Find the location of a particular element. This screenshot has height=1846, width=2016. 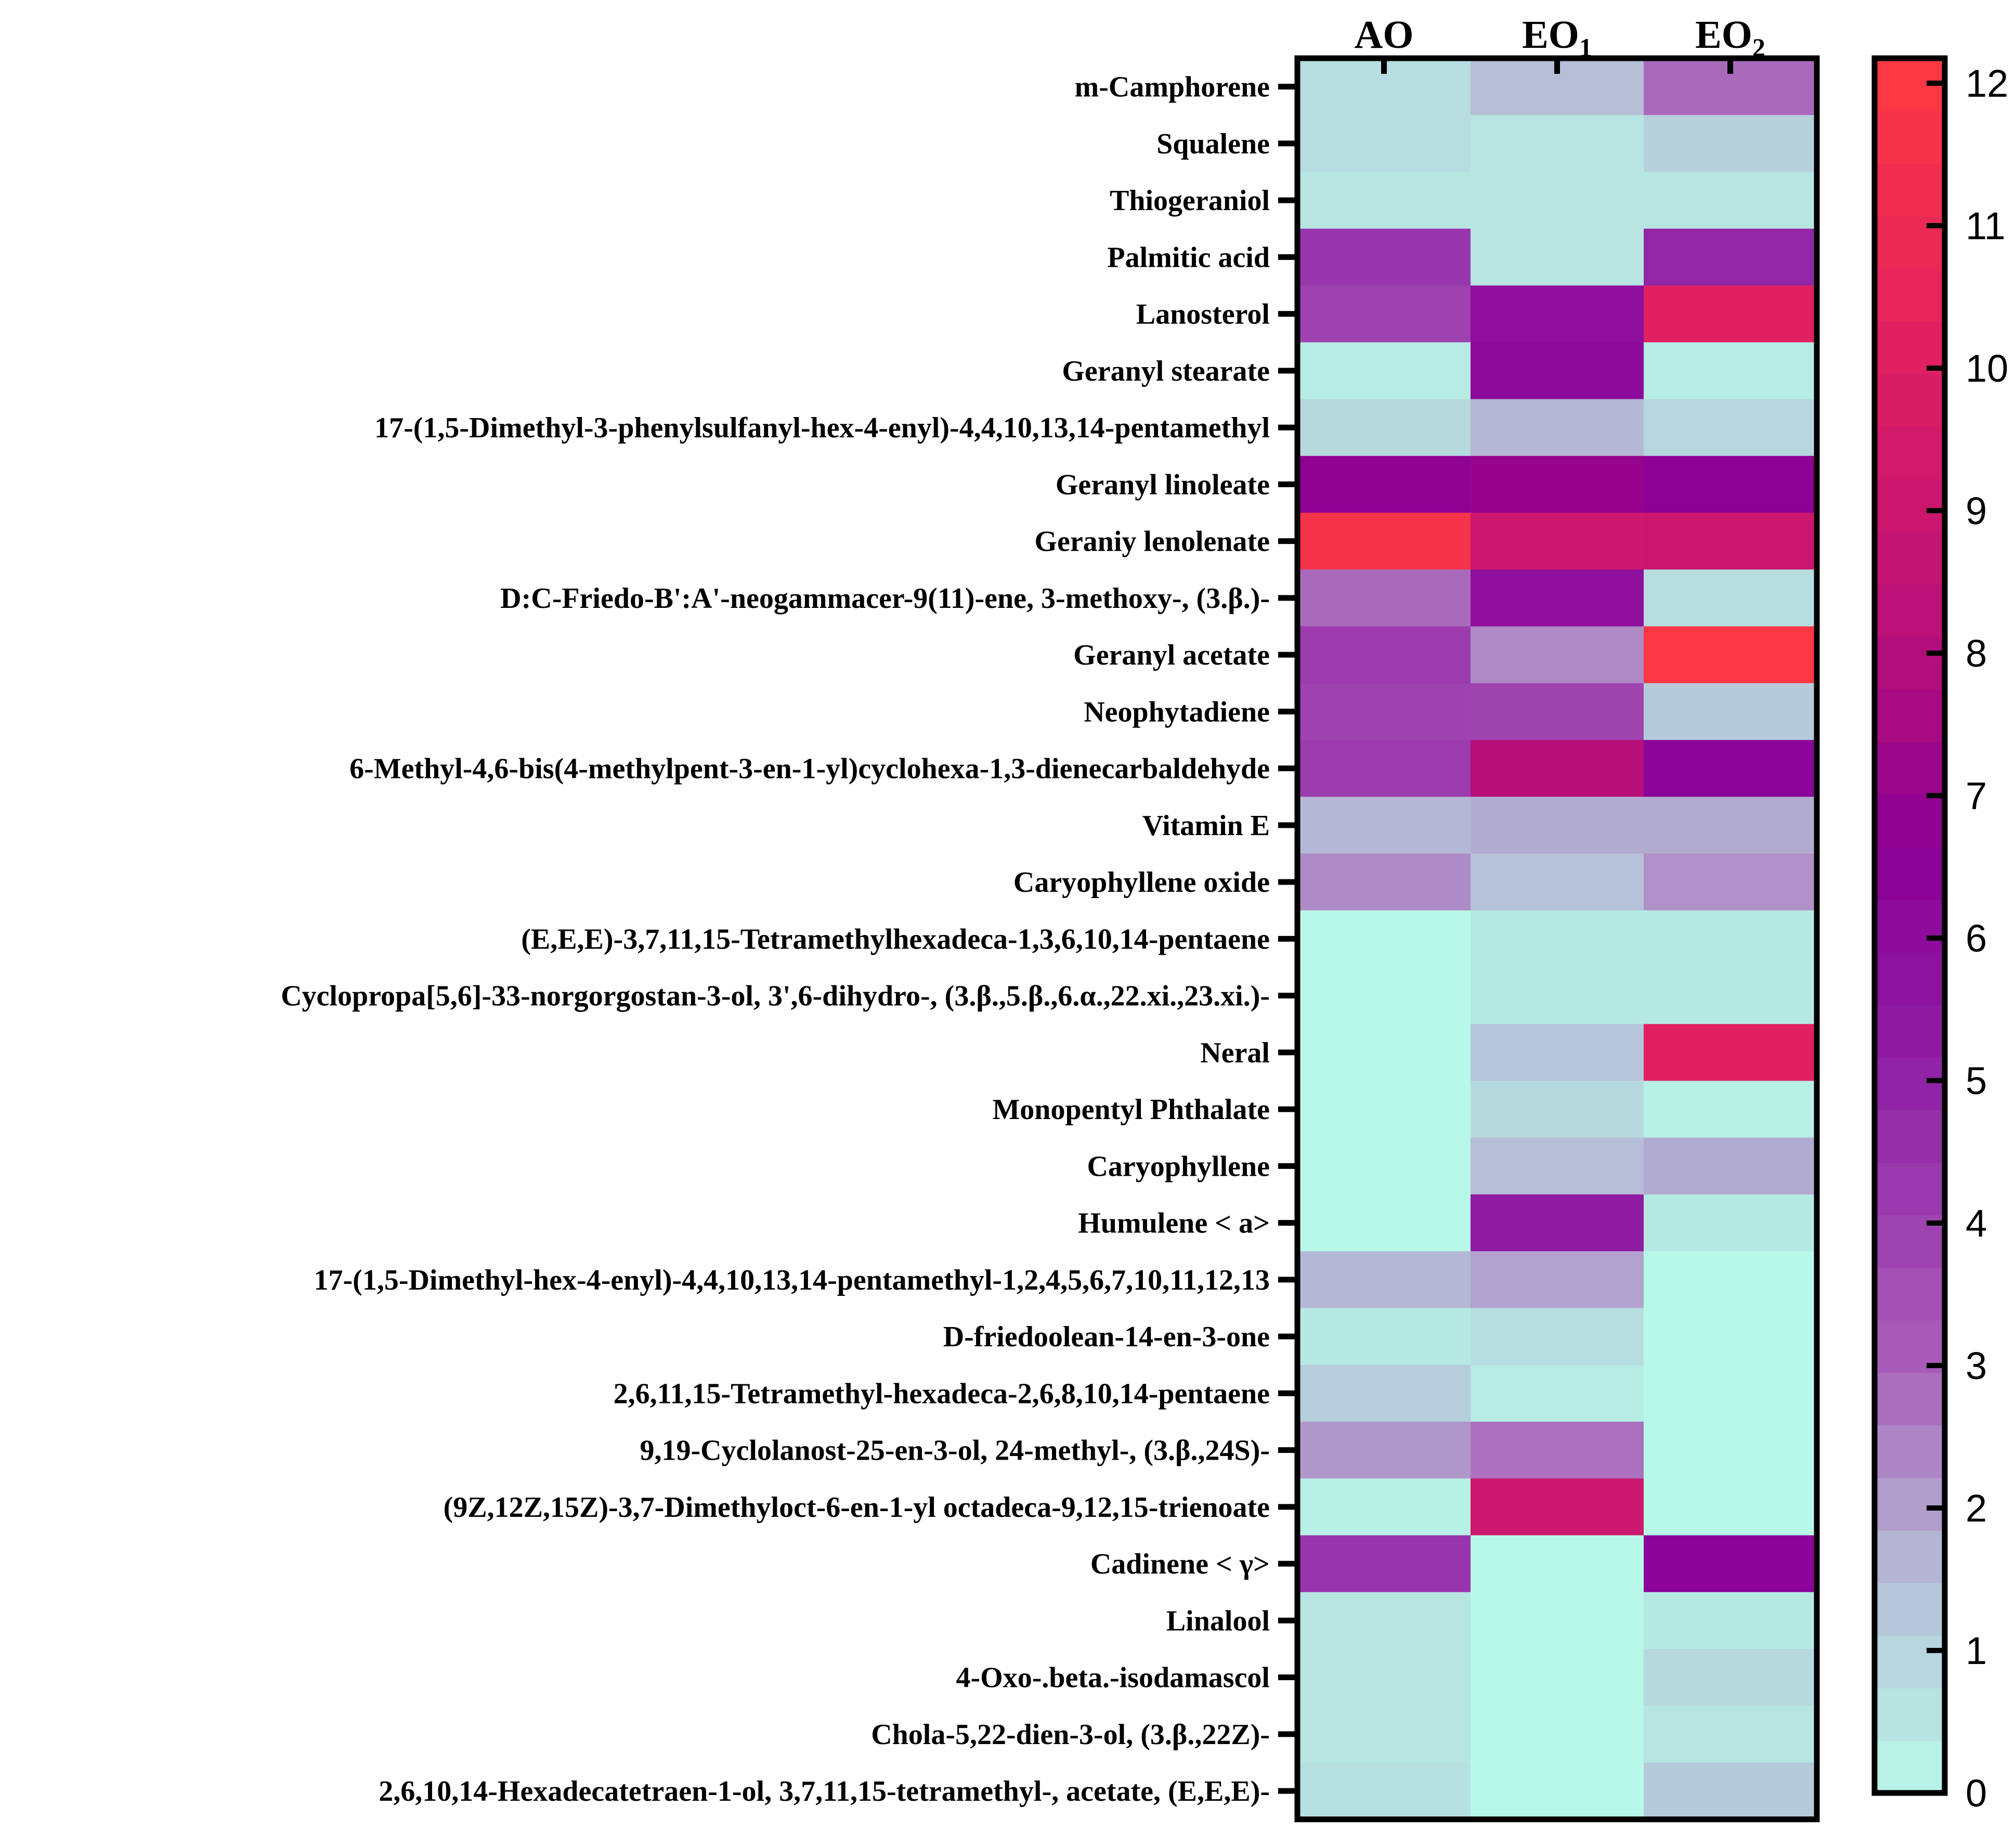

row-label: Monopentyl Phthalate is located at coordinates (1131, 1110).